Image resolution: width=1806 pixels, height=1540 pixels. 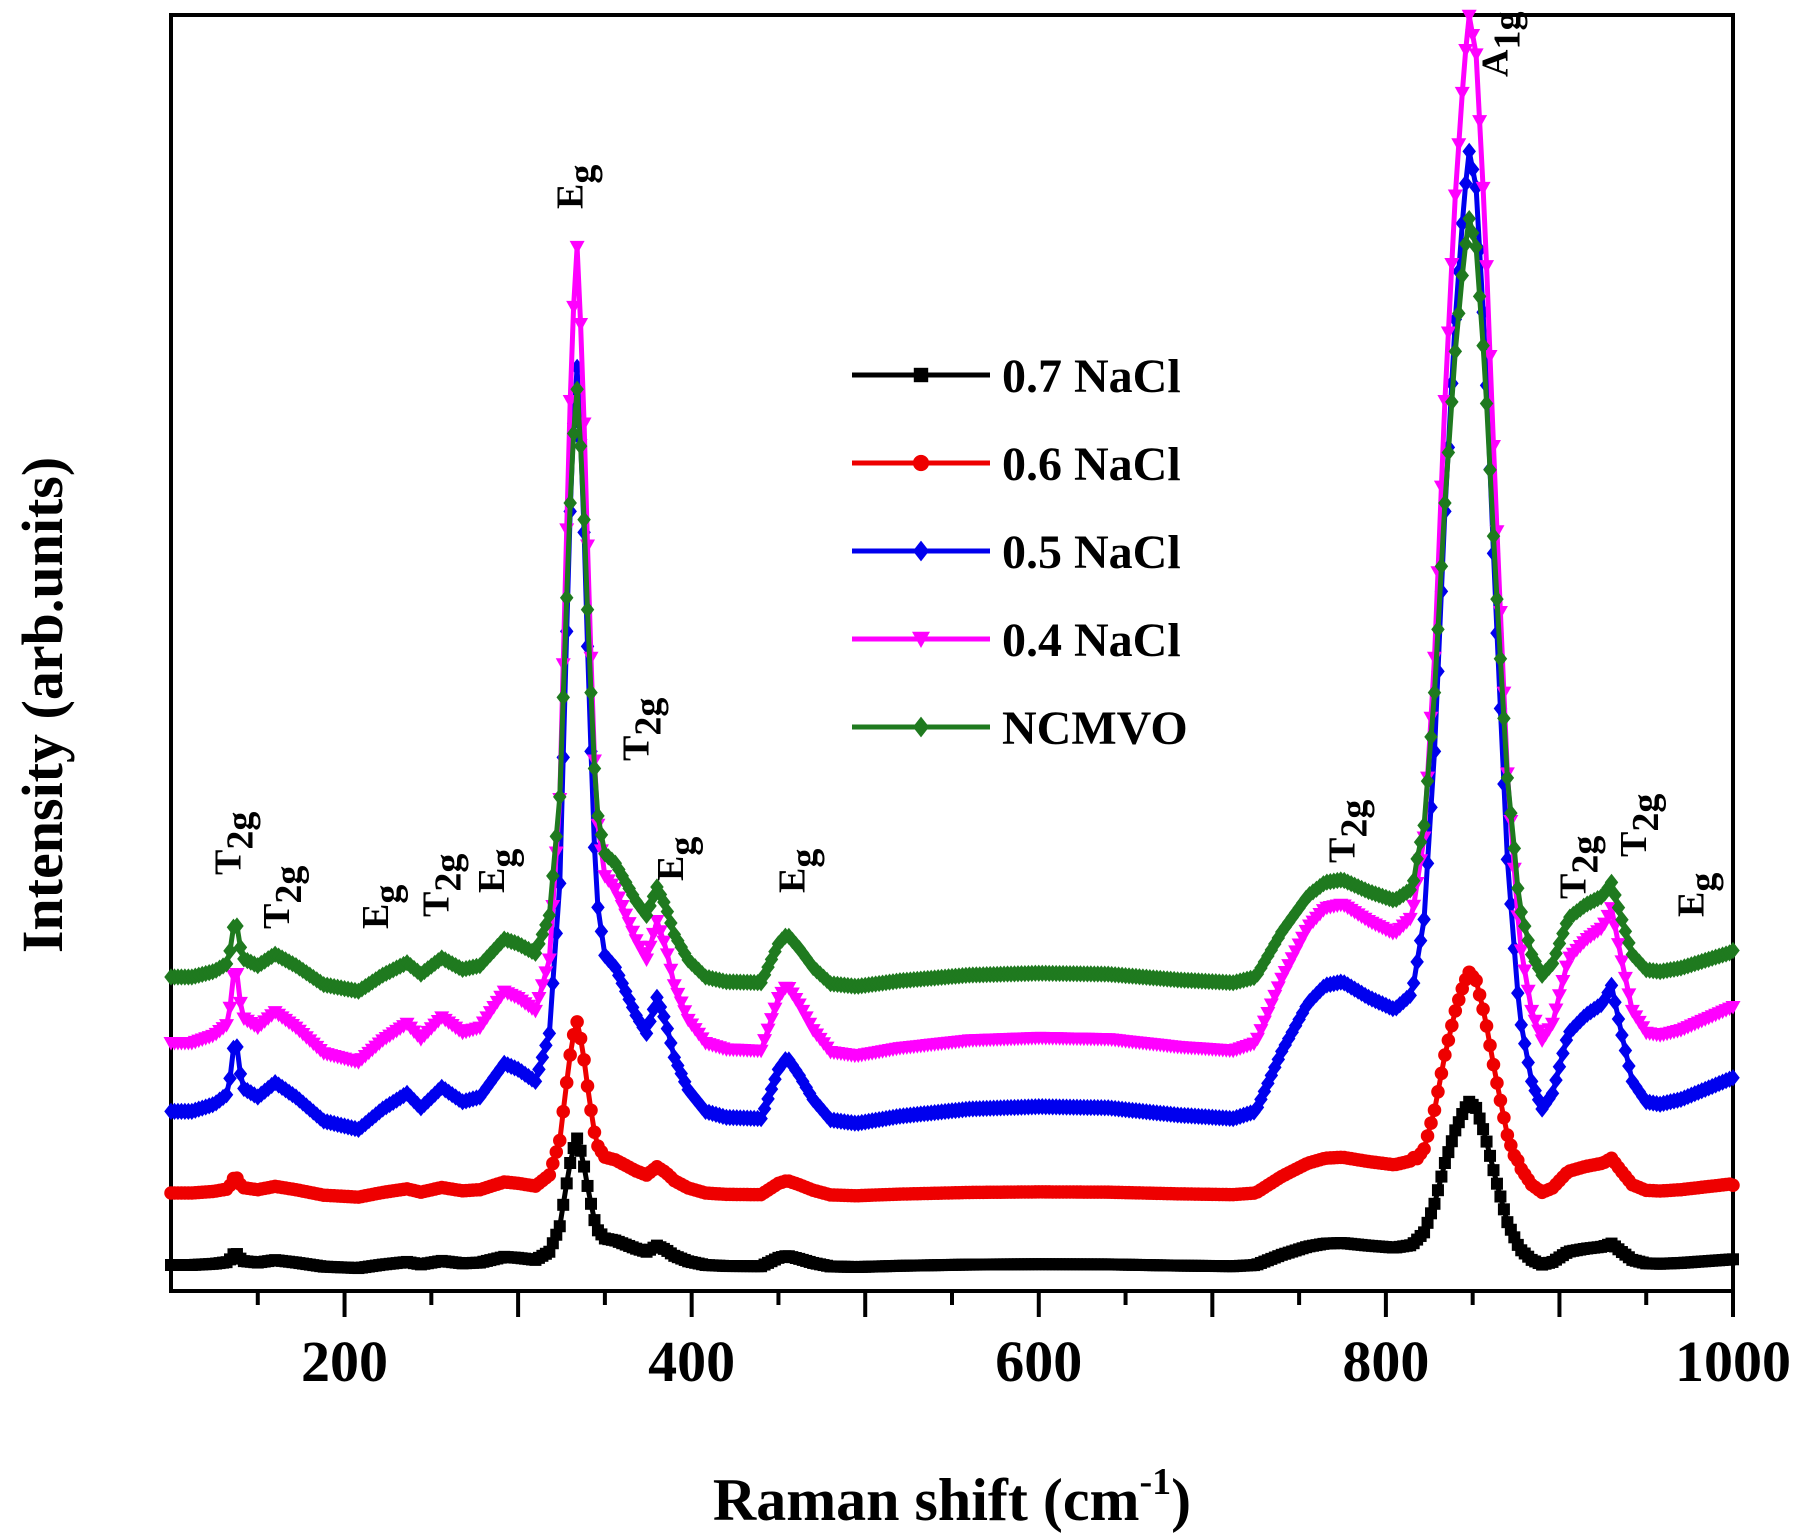 I want to click on x-axis-label-close: ), so click(x=1181, y=1500).